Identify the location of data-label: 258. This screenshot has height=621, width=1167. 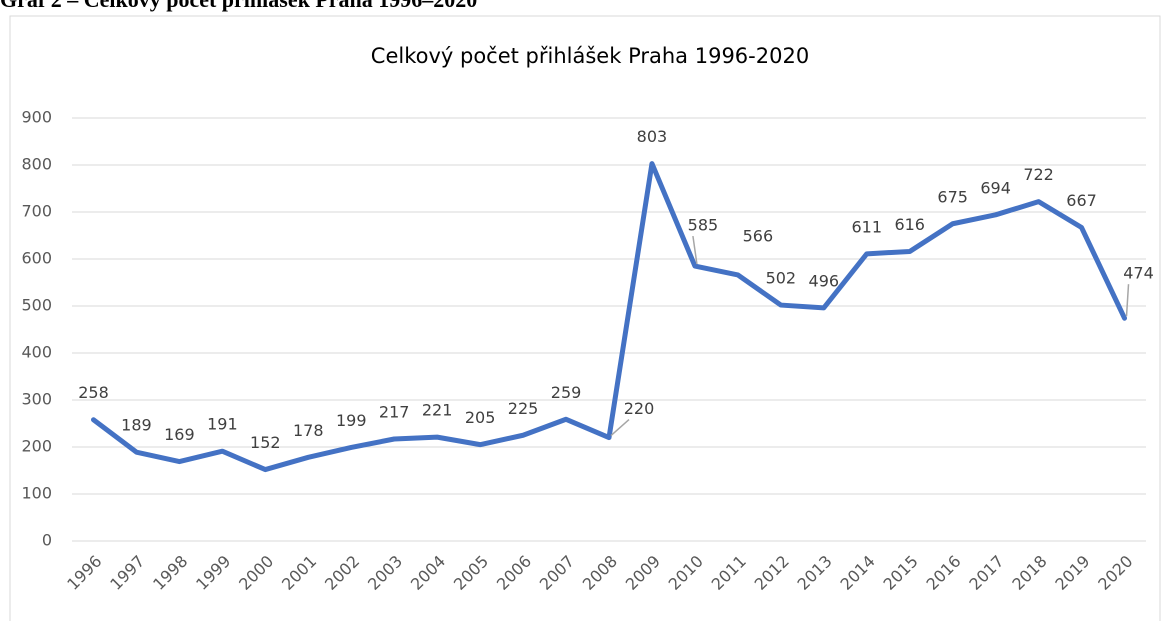
(93, 392).